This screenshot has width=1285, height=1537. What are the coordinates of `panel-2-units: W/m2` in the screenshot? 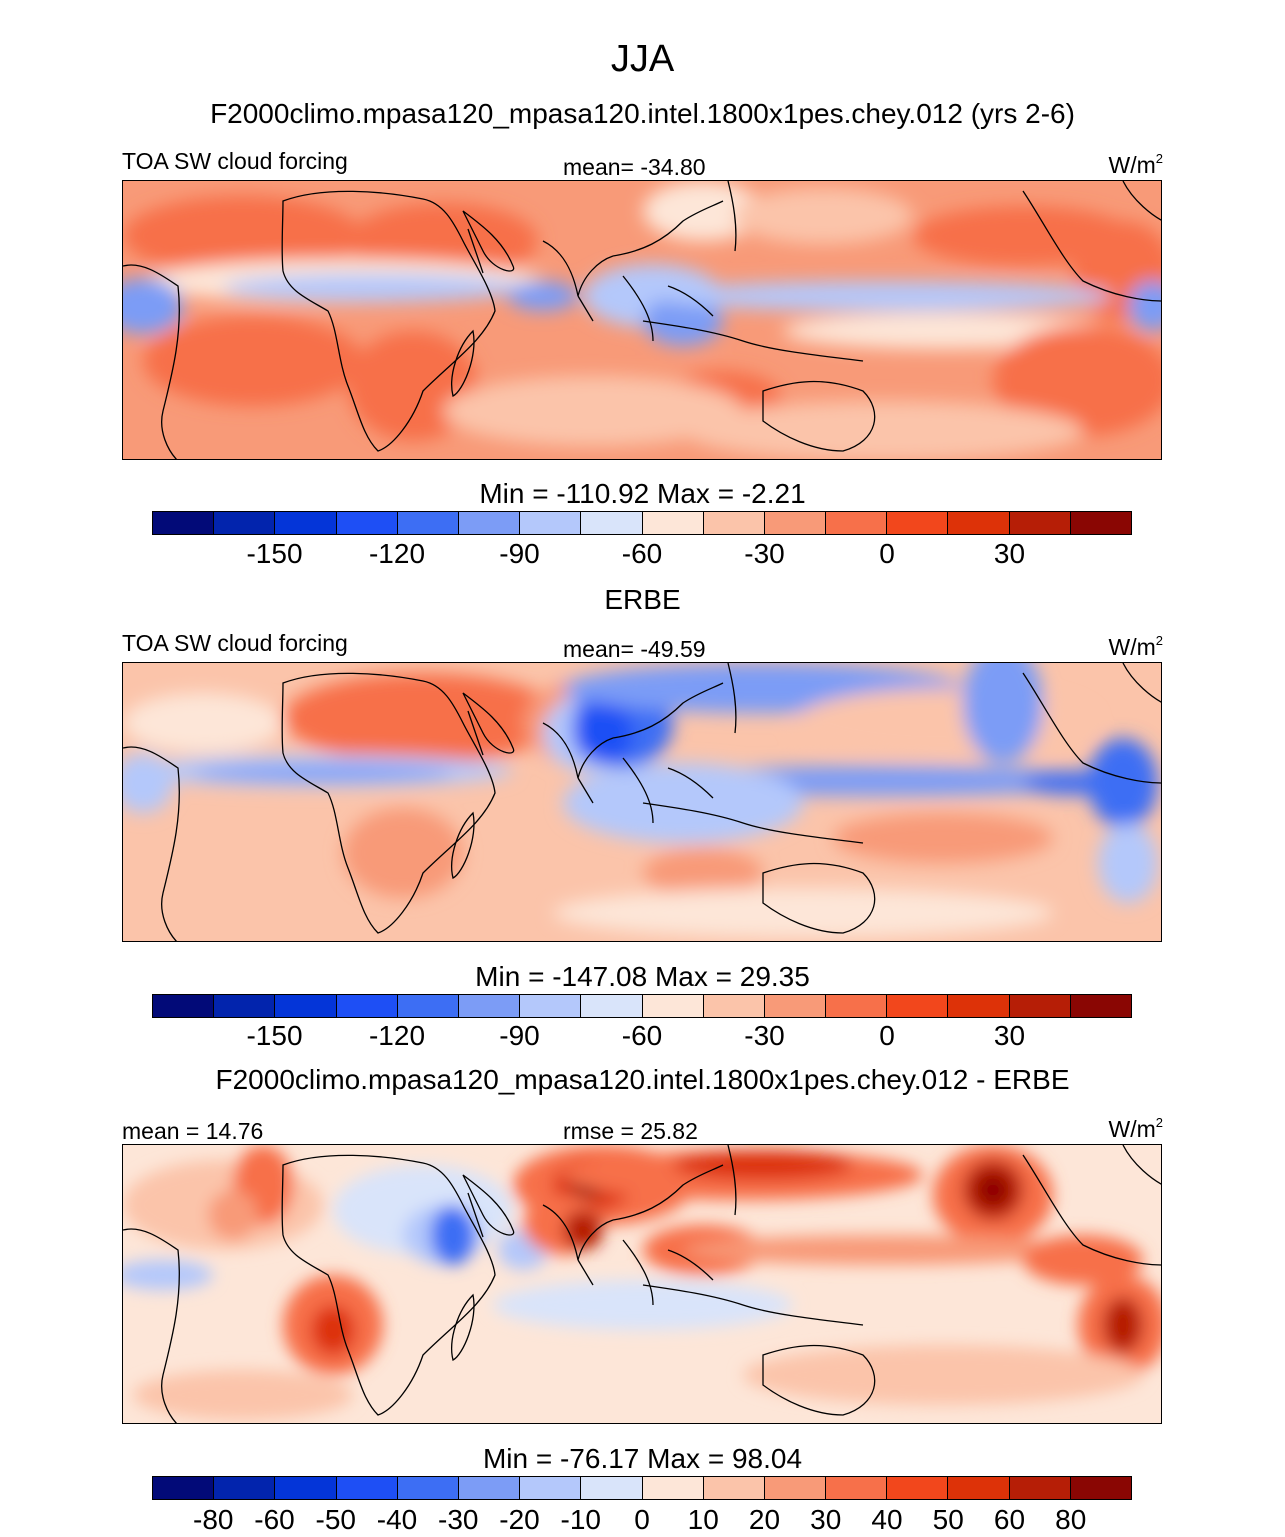 It's located at (1136, 646).